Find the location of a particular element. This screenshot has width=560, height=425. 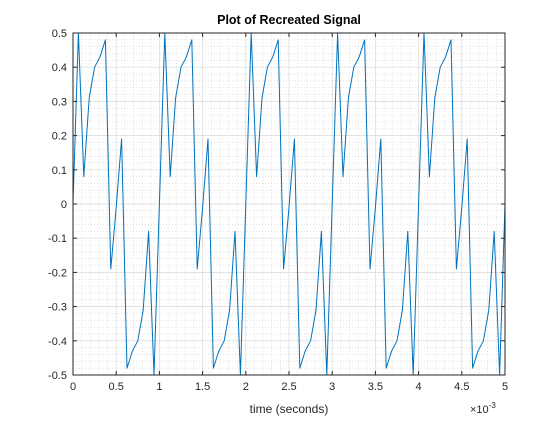

y-tick-label: -0.5 is located at coordinates (57, 376).